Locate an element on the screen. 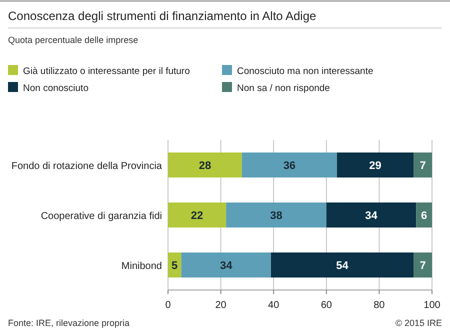 This screenshot has height=333, width=450. data-label: 29 is located at coordinates (375, 166).